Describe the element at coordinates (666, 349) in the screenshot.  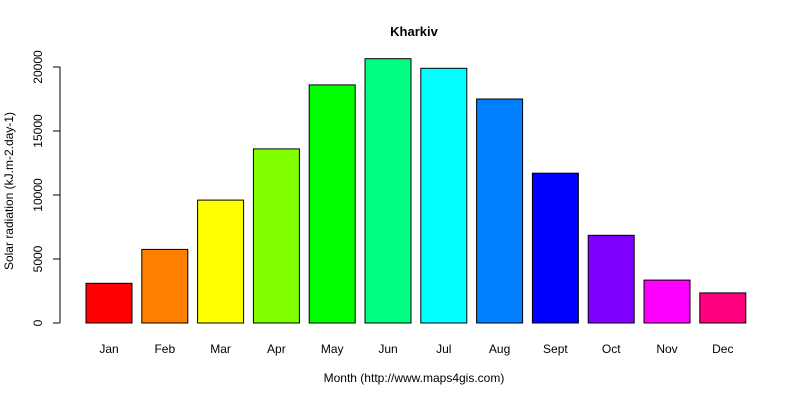
I see `x-tick-label-nov: Nov` at that location.